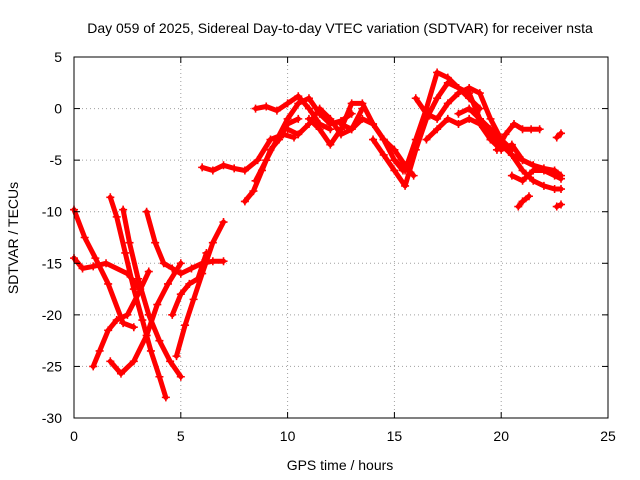  Describe the element at coordinates (52, 212) in the screenshot. I see `y-tick-label: -10` at that location.